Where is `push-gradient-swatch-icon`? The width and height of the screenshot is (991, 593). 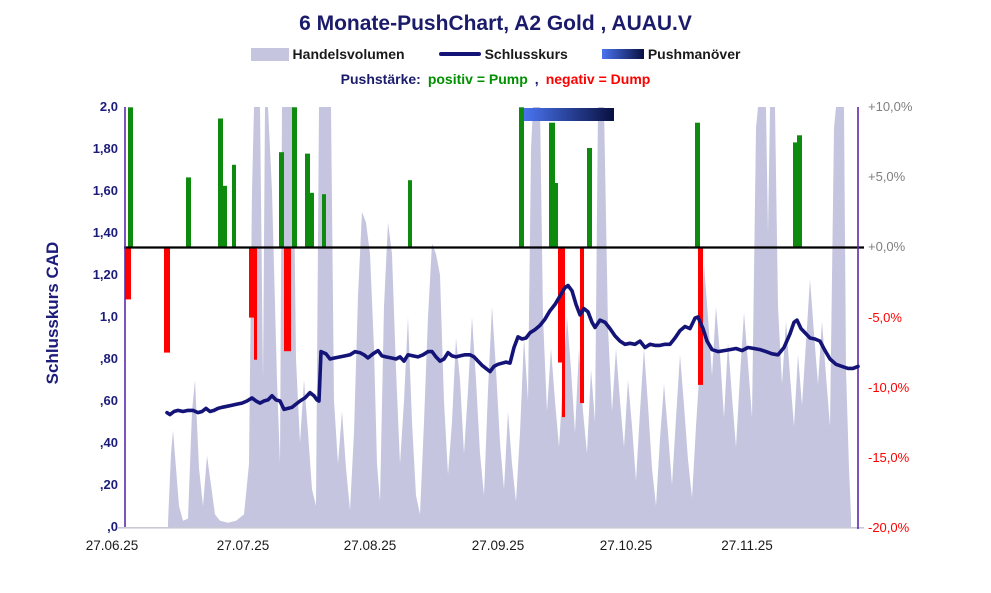
push-gradient-swatch-icon is located at coordinates (622, 54).